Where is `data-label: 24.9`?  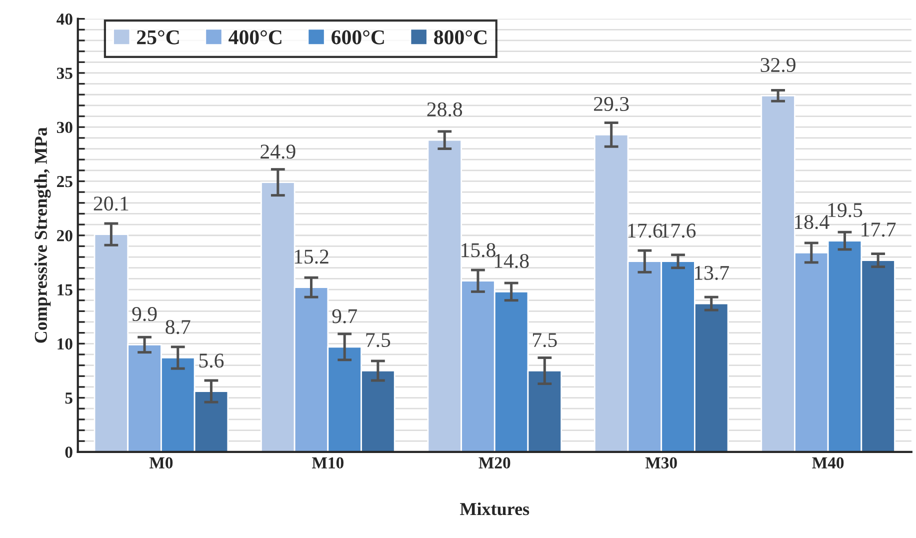 data-label: 24.9 is located at coordinates (278, 151).